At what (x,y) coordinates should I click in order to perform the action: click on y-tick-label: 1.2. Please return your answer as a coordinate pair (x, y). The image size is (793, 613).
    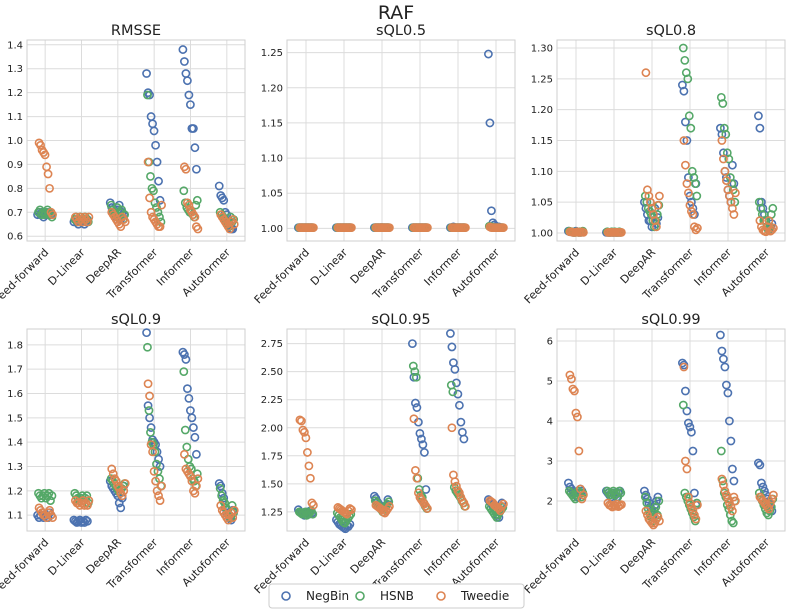
    Looking at the image, I should click on (15, 491).